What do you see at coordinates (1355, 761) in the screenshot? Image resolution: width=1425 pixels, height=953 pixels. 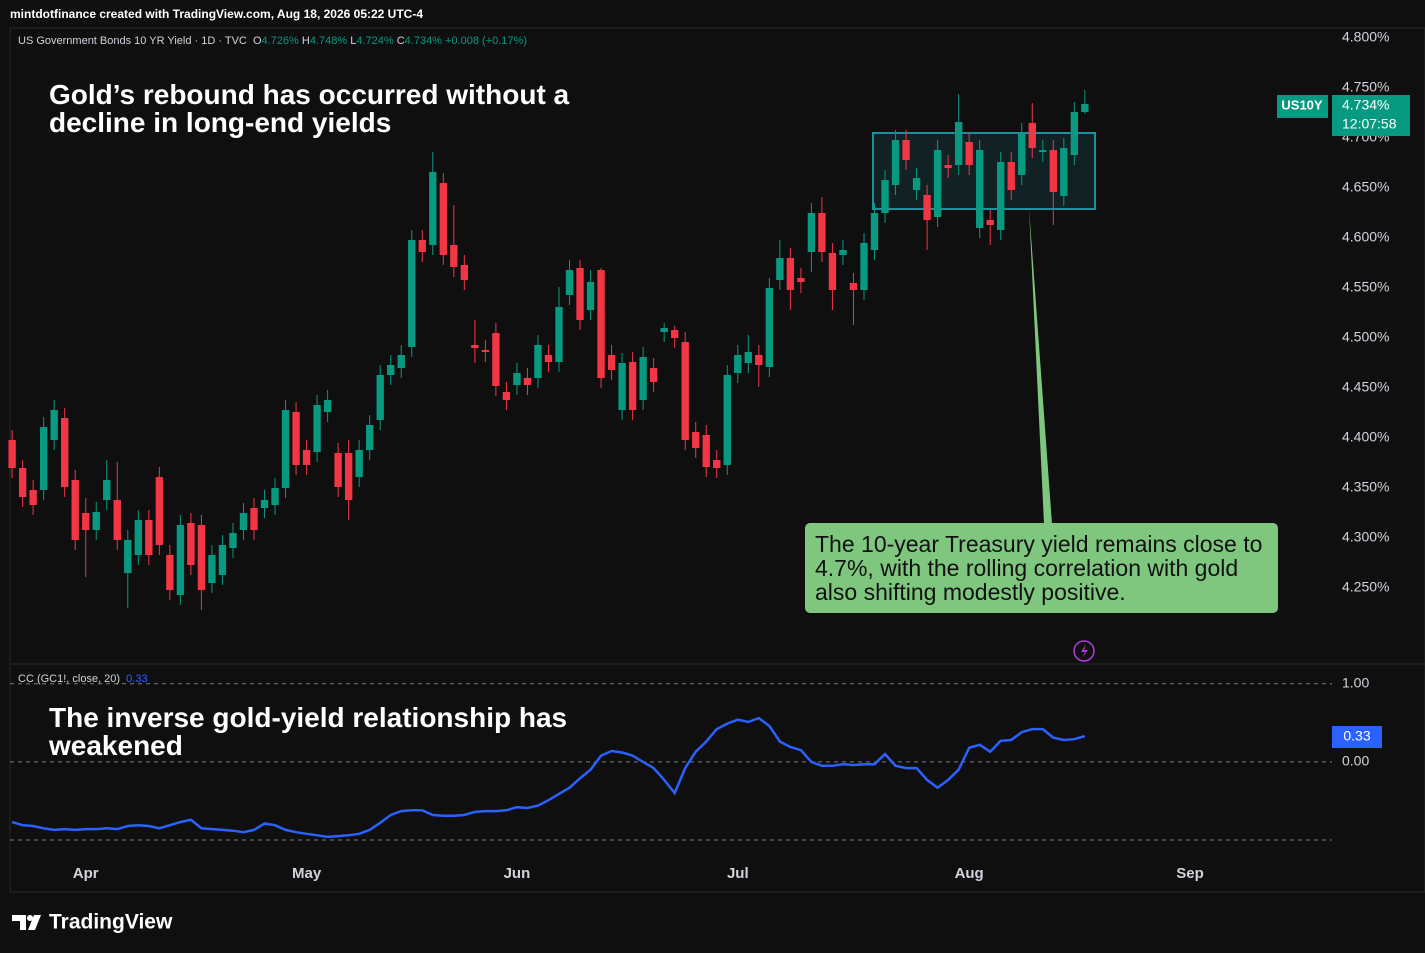 I see `y-tick-label: 0.00` at bounding box center [1355, 761].